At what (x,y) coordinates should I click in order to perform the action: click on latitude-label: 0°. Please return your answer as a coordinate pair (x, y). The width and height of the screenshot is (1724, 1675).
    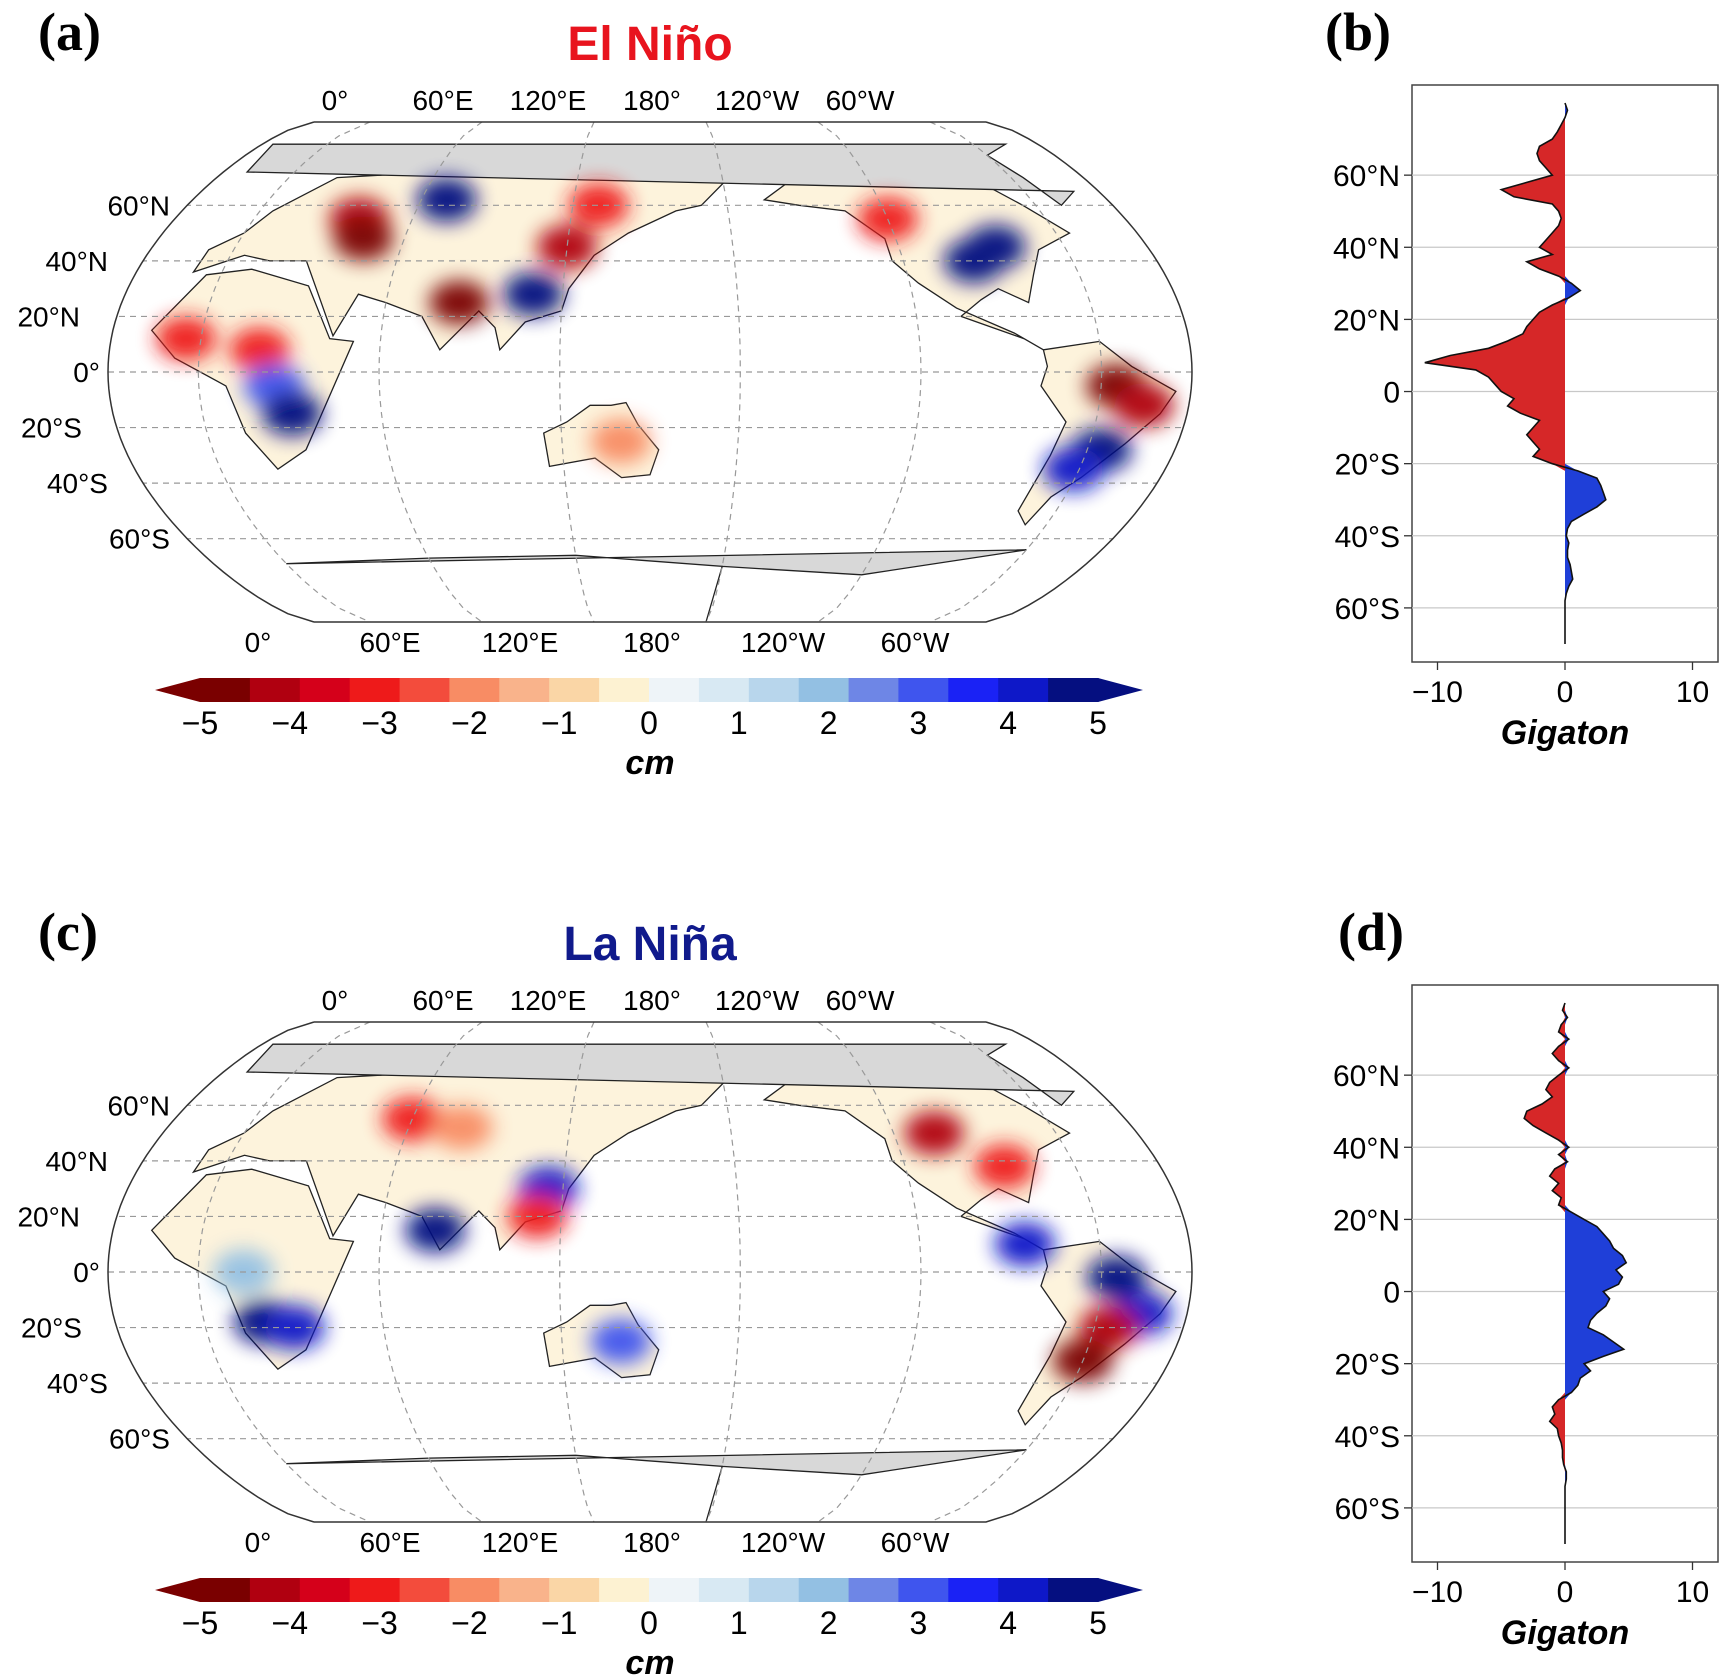
    Looking at the image, I should click on (86, 372).